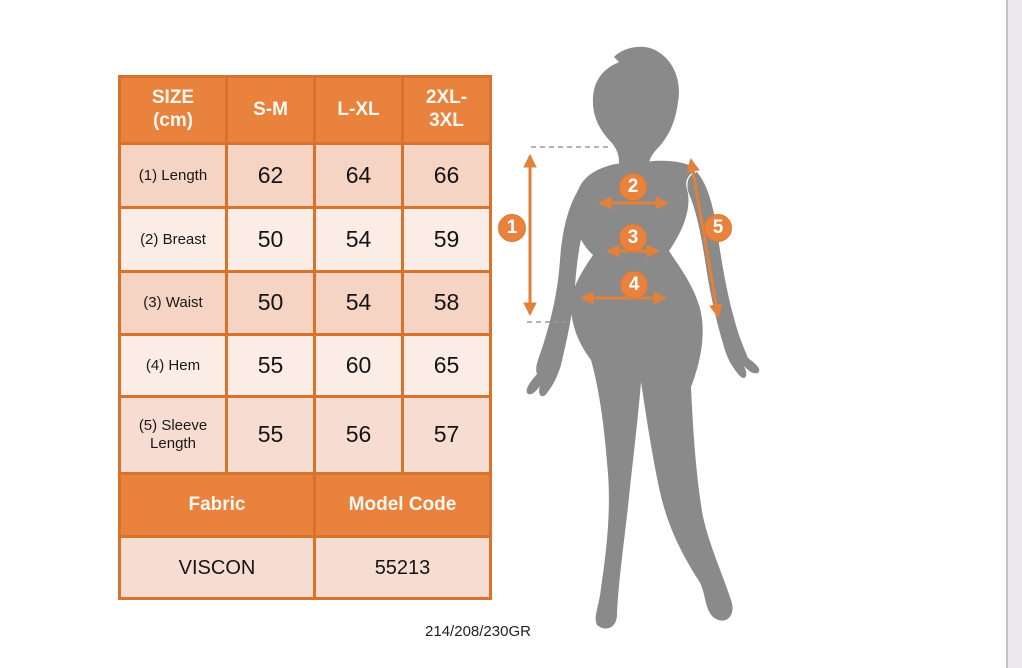 The width and height of the screenshot is (1022, 668). I want to click on marker-circle-4: 4, so click(634, 285).